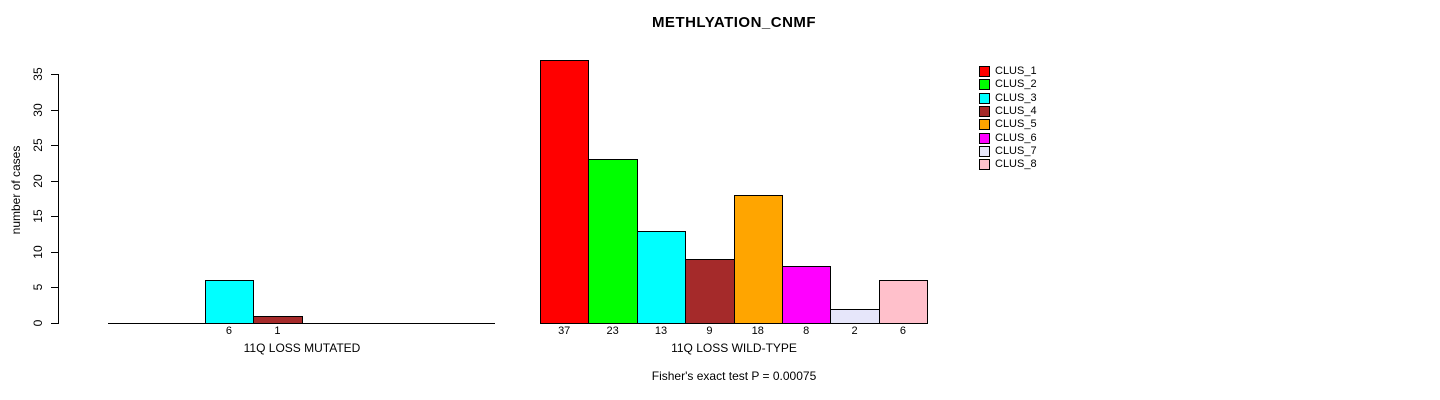 Image resolution: width=1440 pixels, height=400 pixels. What do you see at coordinates (16, 190) in the screenshot?
I see `y-axis-title: number of cases` at bounding box center [16, 190].